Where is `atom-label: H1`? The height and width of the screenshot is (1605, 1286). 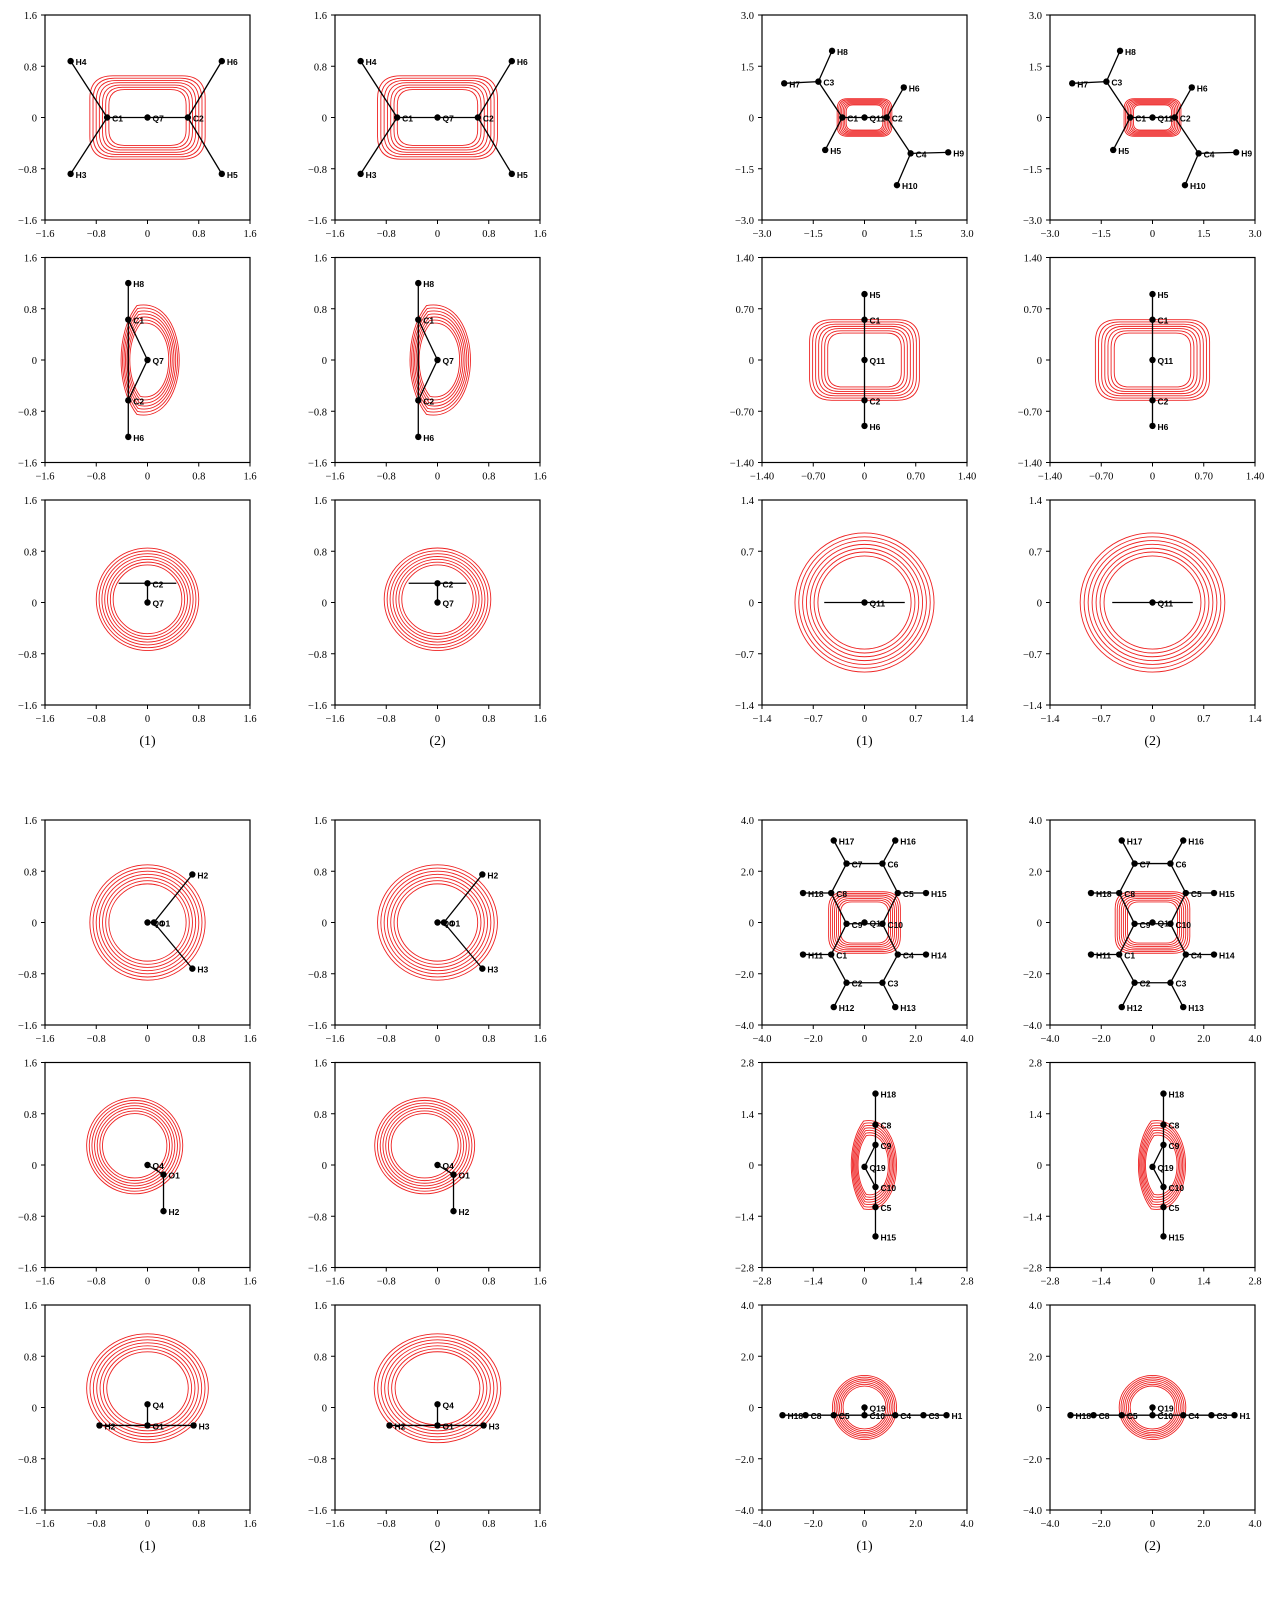
atom-label: H1 is located at coordinates (957, 1416).